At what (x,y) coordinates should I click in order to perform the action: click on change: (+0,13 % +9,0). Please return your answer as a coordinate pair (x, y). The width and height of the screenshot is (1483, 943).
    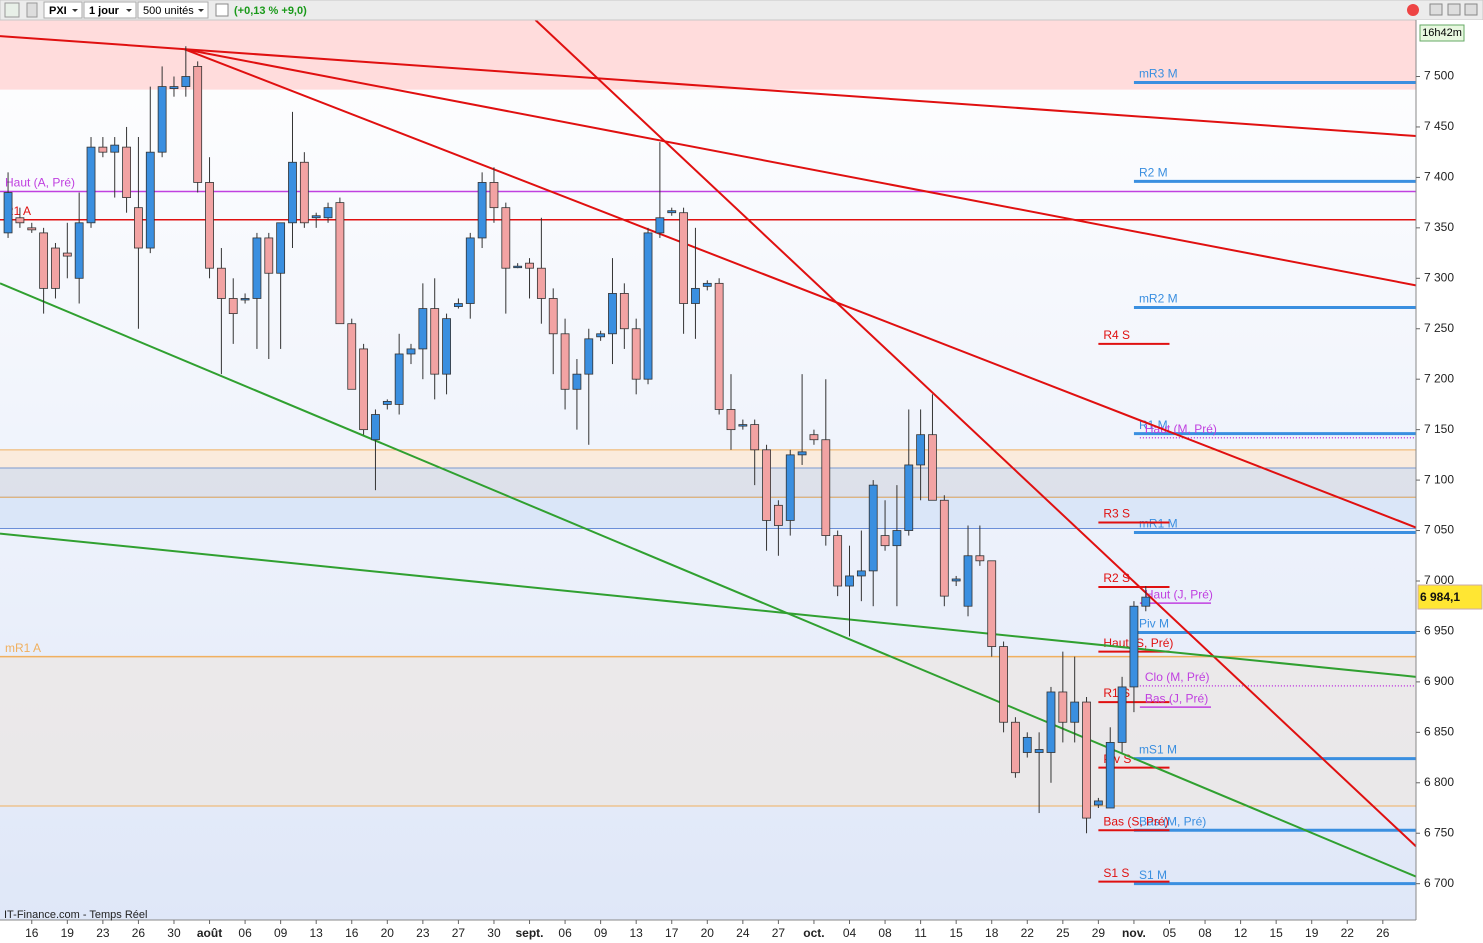
    Looking at the image, I should click on (270, 11).